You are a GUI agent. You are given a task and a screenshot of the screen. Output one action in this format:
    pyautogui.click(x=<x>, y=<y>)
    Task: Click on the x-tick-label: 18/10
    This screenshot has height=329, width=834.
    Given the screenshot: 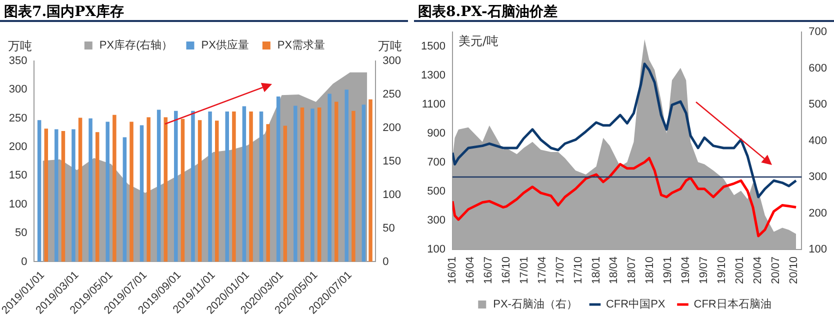 What is the action you would take?
    pyautogui.click(x=650, y=270)
    